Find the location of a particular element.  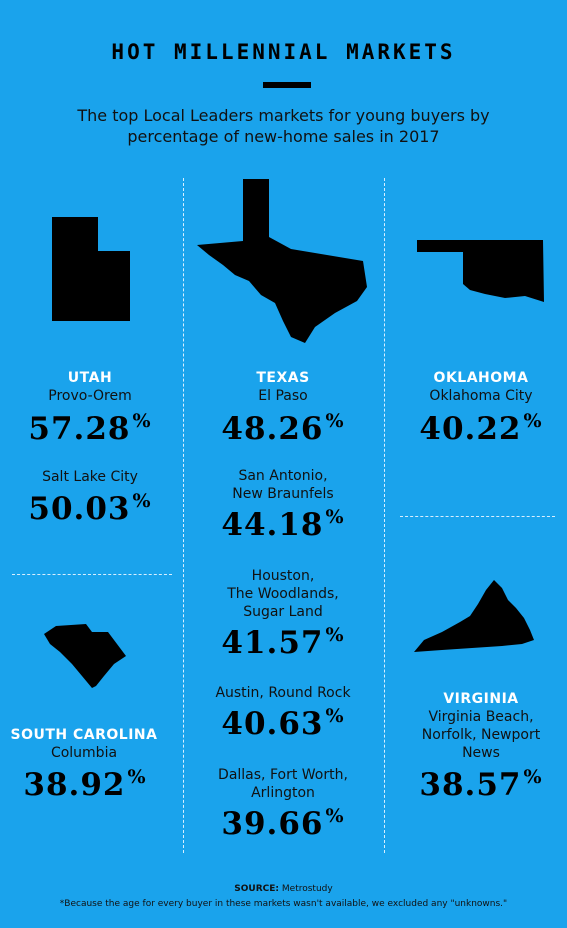

state-name-utah: UTAH is located at coordinates (90, 378).